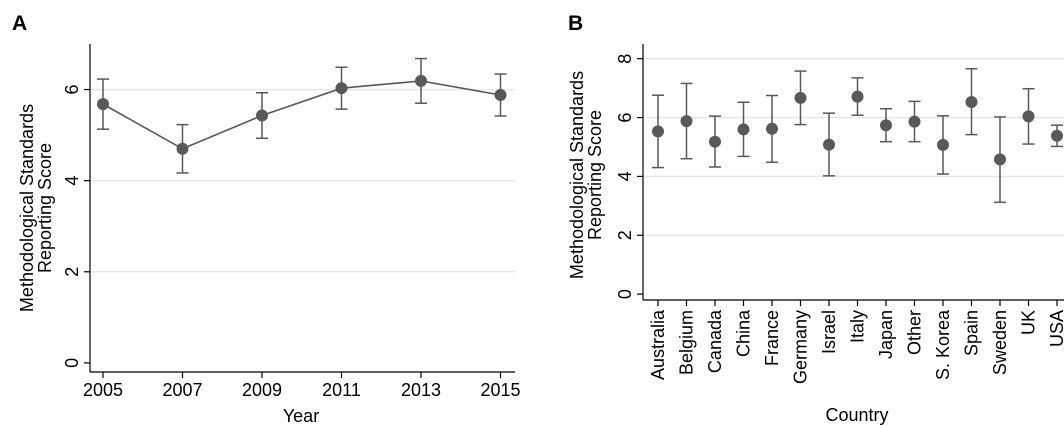 Image resolution: width=1064 pixels, height=426 pixels. I want to click on x-tick-label: 2007, so click(182, 390).